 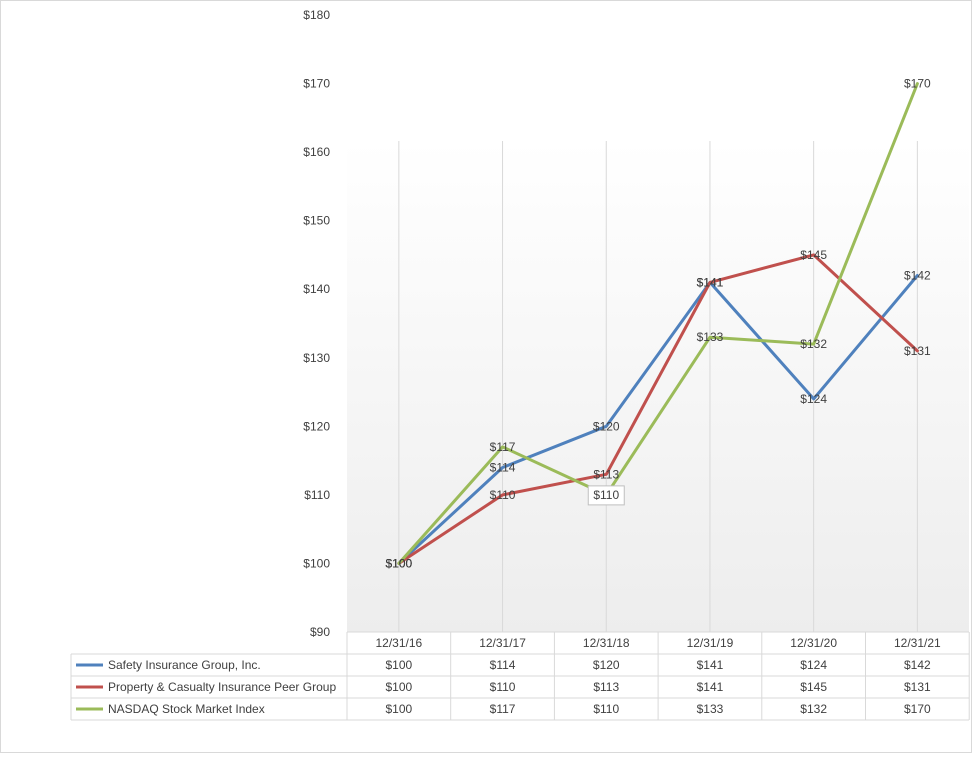 What do you see at coordinates (502, 643) in the screenshot?
I see `x-tick-label: 12/31/17` at bounding box center [502, 643].